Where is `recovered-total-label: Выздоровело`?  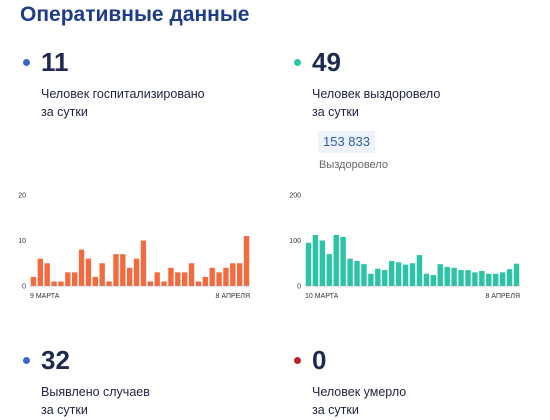
recovered-total-label: Выздоровело is located at coordinates (353, 165).